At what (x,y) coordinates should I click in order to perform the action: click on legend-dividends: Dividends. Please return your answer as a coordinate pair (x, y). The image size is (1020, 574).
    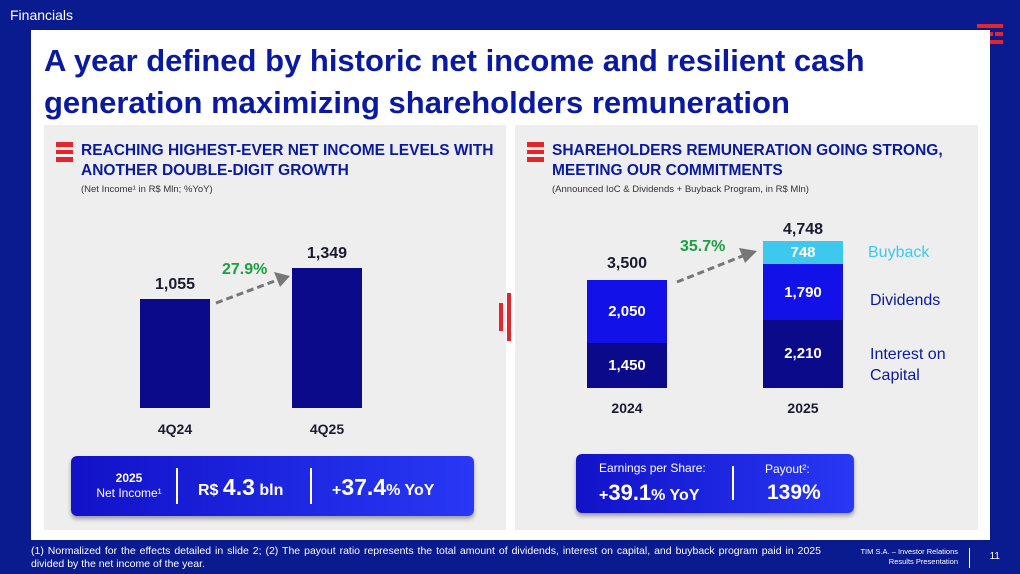
    Looking at the image, I should click on (905, 300).